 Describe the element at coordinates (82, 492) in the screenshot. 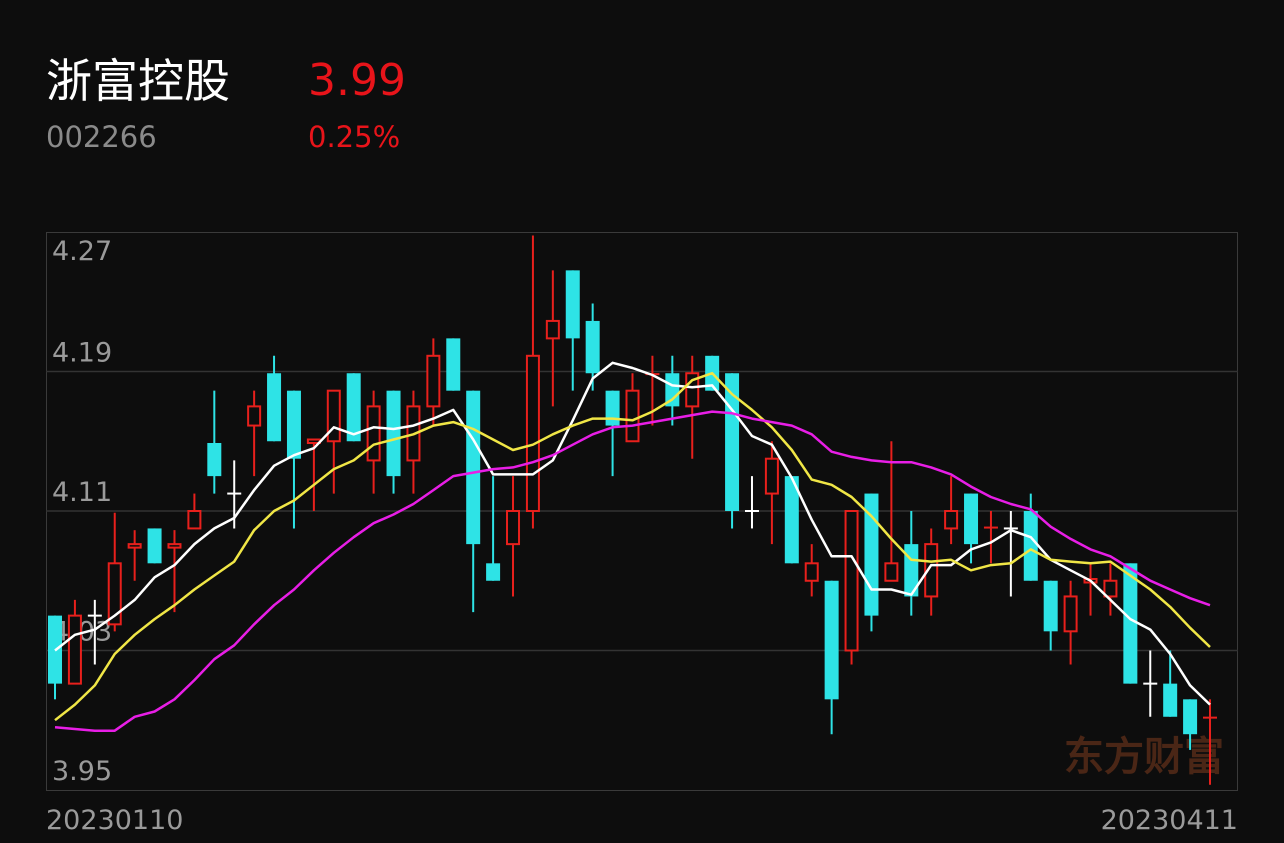

I see `y-tick-label: 4.11` at that location.